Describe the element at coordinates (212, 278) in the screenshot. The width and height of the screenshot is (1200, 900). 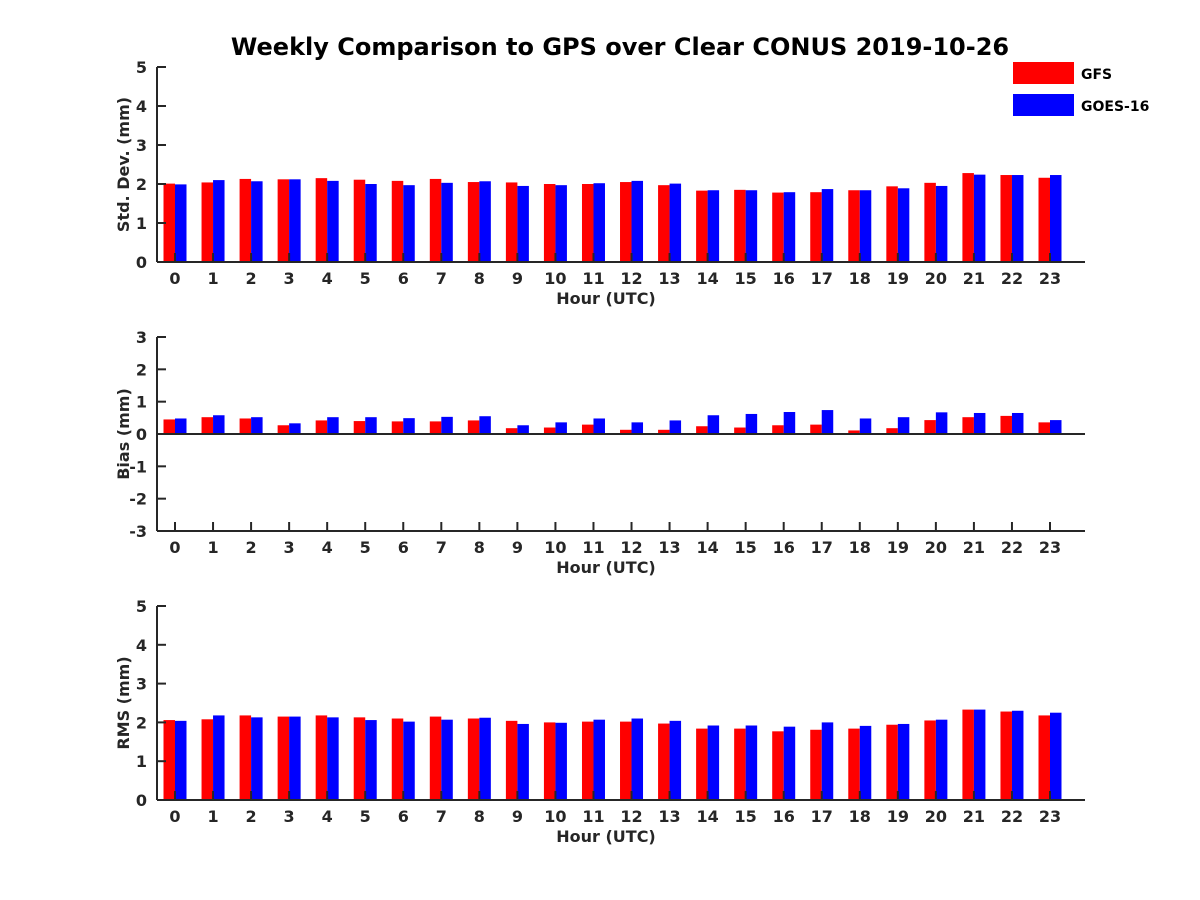
I see `x-tick-label: 1` at that location.